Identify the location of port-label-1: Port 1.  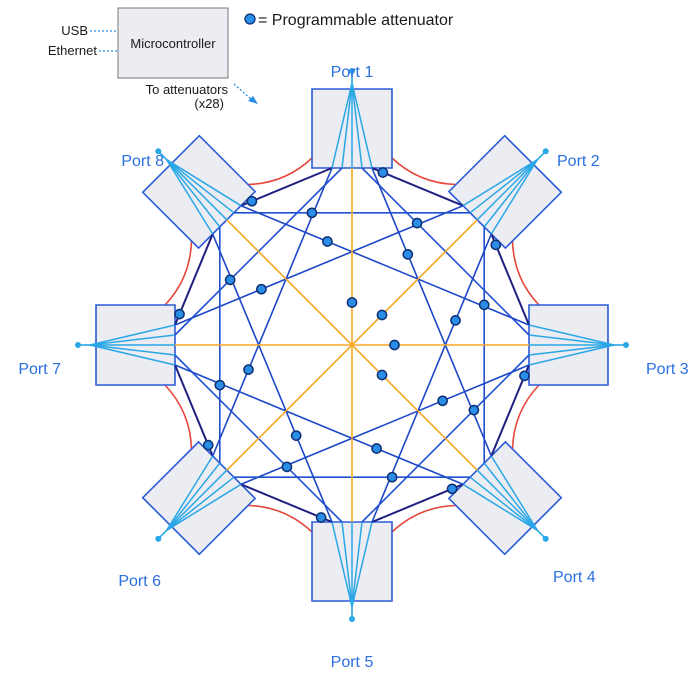
(352, 72).